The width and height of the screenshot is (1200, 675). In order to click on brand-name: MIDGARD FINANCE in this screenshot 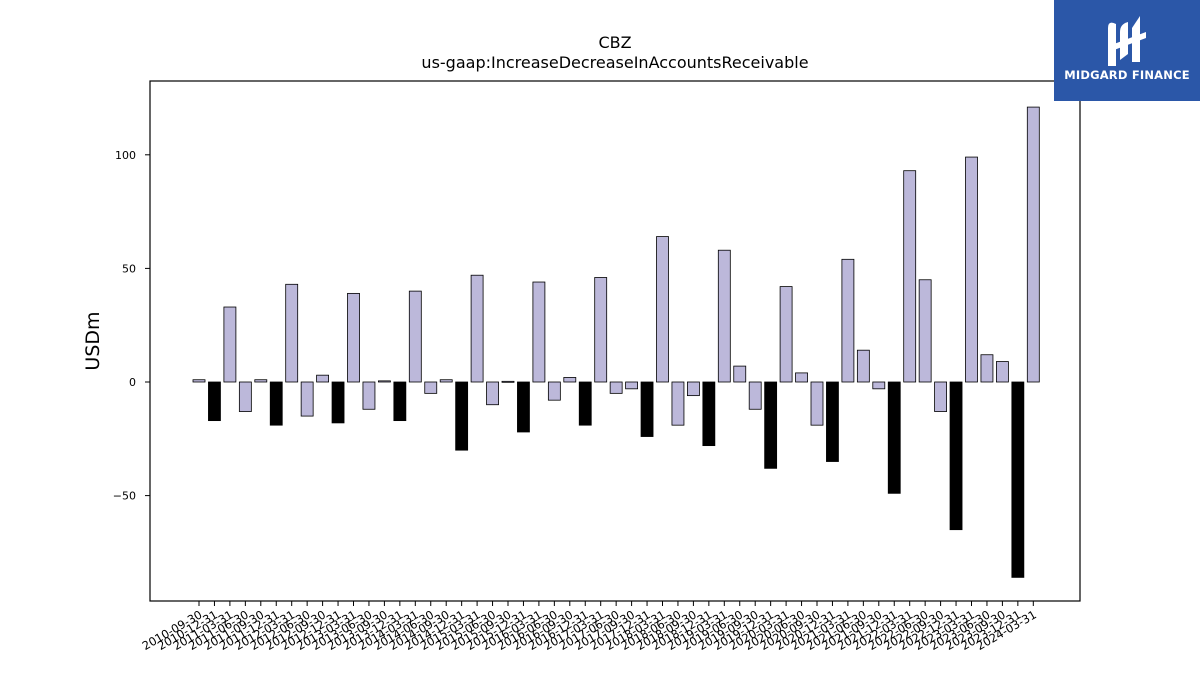, I will do `click(1127, 75)`.